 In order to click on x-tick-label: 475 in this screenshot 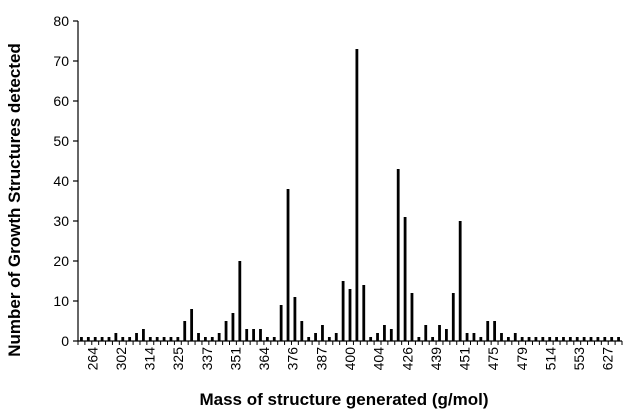, I will do `click(493, 359)`.